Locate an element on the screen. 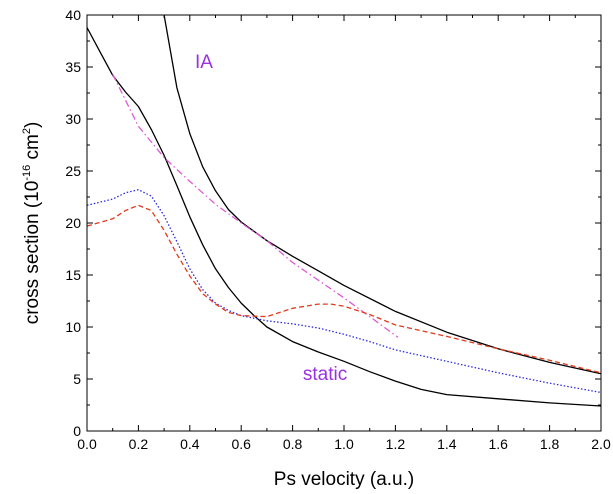  y-axis-title-mid: cm is located at coordinates (32, 149).